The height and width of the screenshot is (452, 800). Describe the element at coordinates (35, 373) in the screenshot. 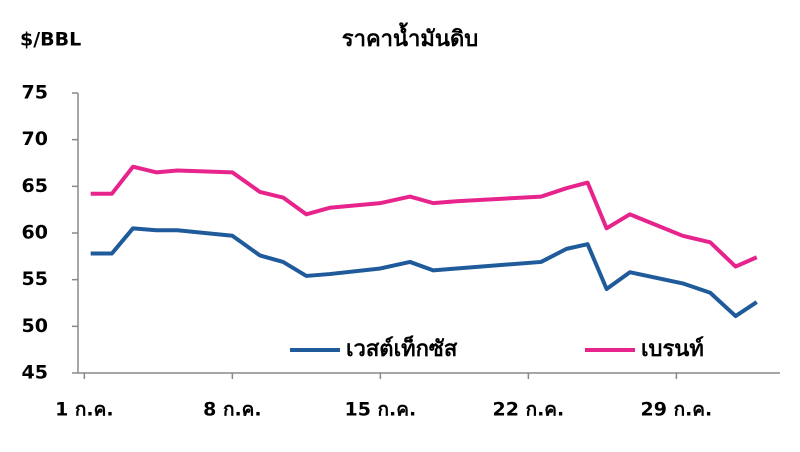

I see `y-tick-label: 45` at that location.